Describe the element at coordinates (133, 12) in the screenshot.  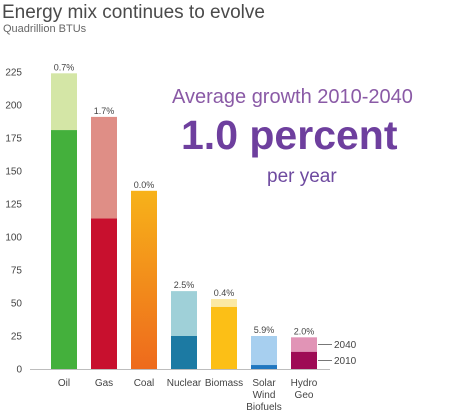
I see `chart-title: Energy mix continues to evolve` at that location.